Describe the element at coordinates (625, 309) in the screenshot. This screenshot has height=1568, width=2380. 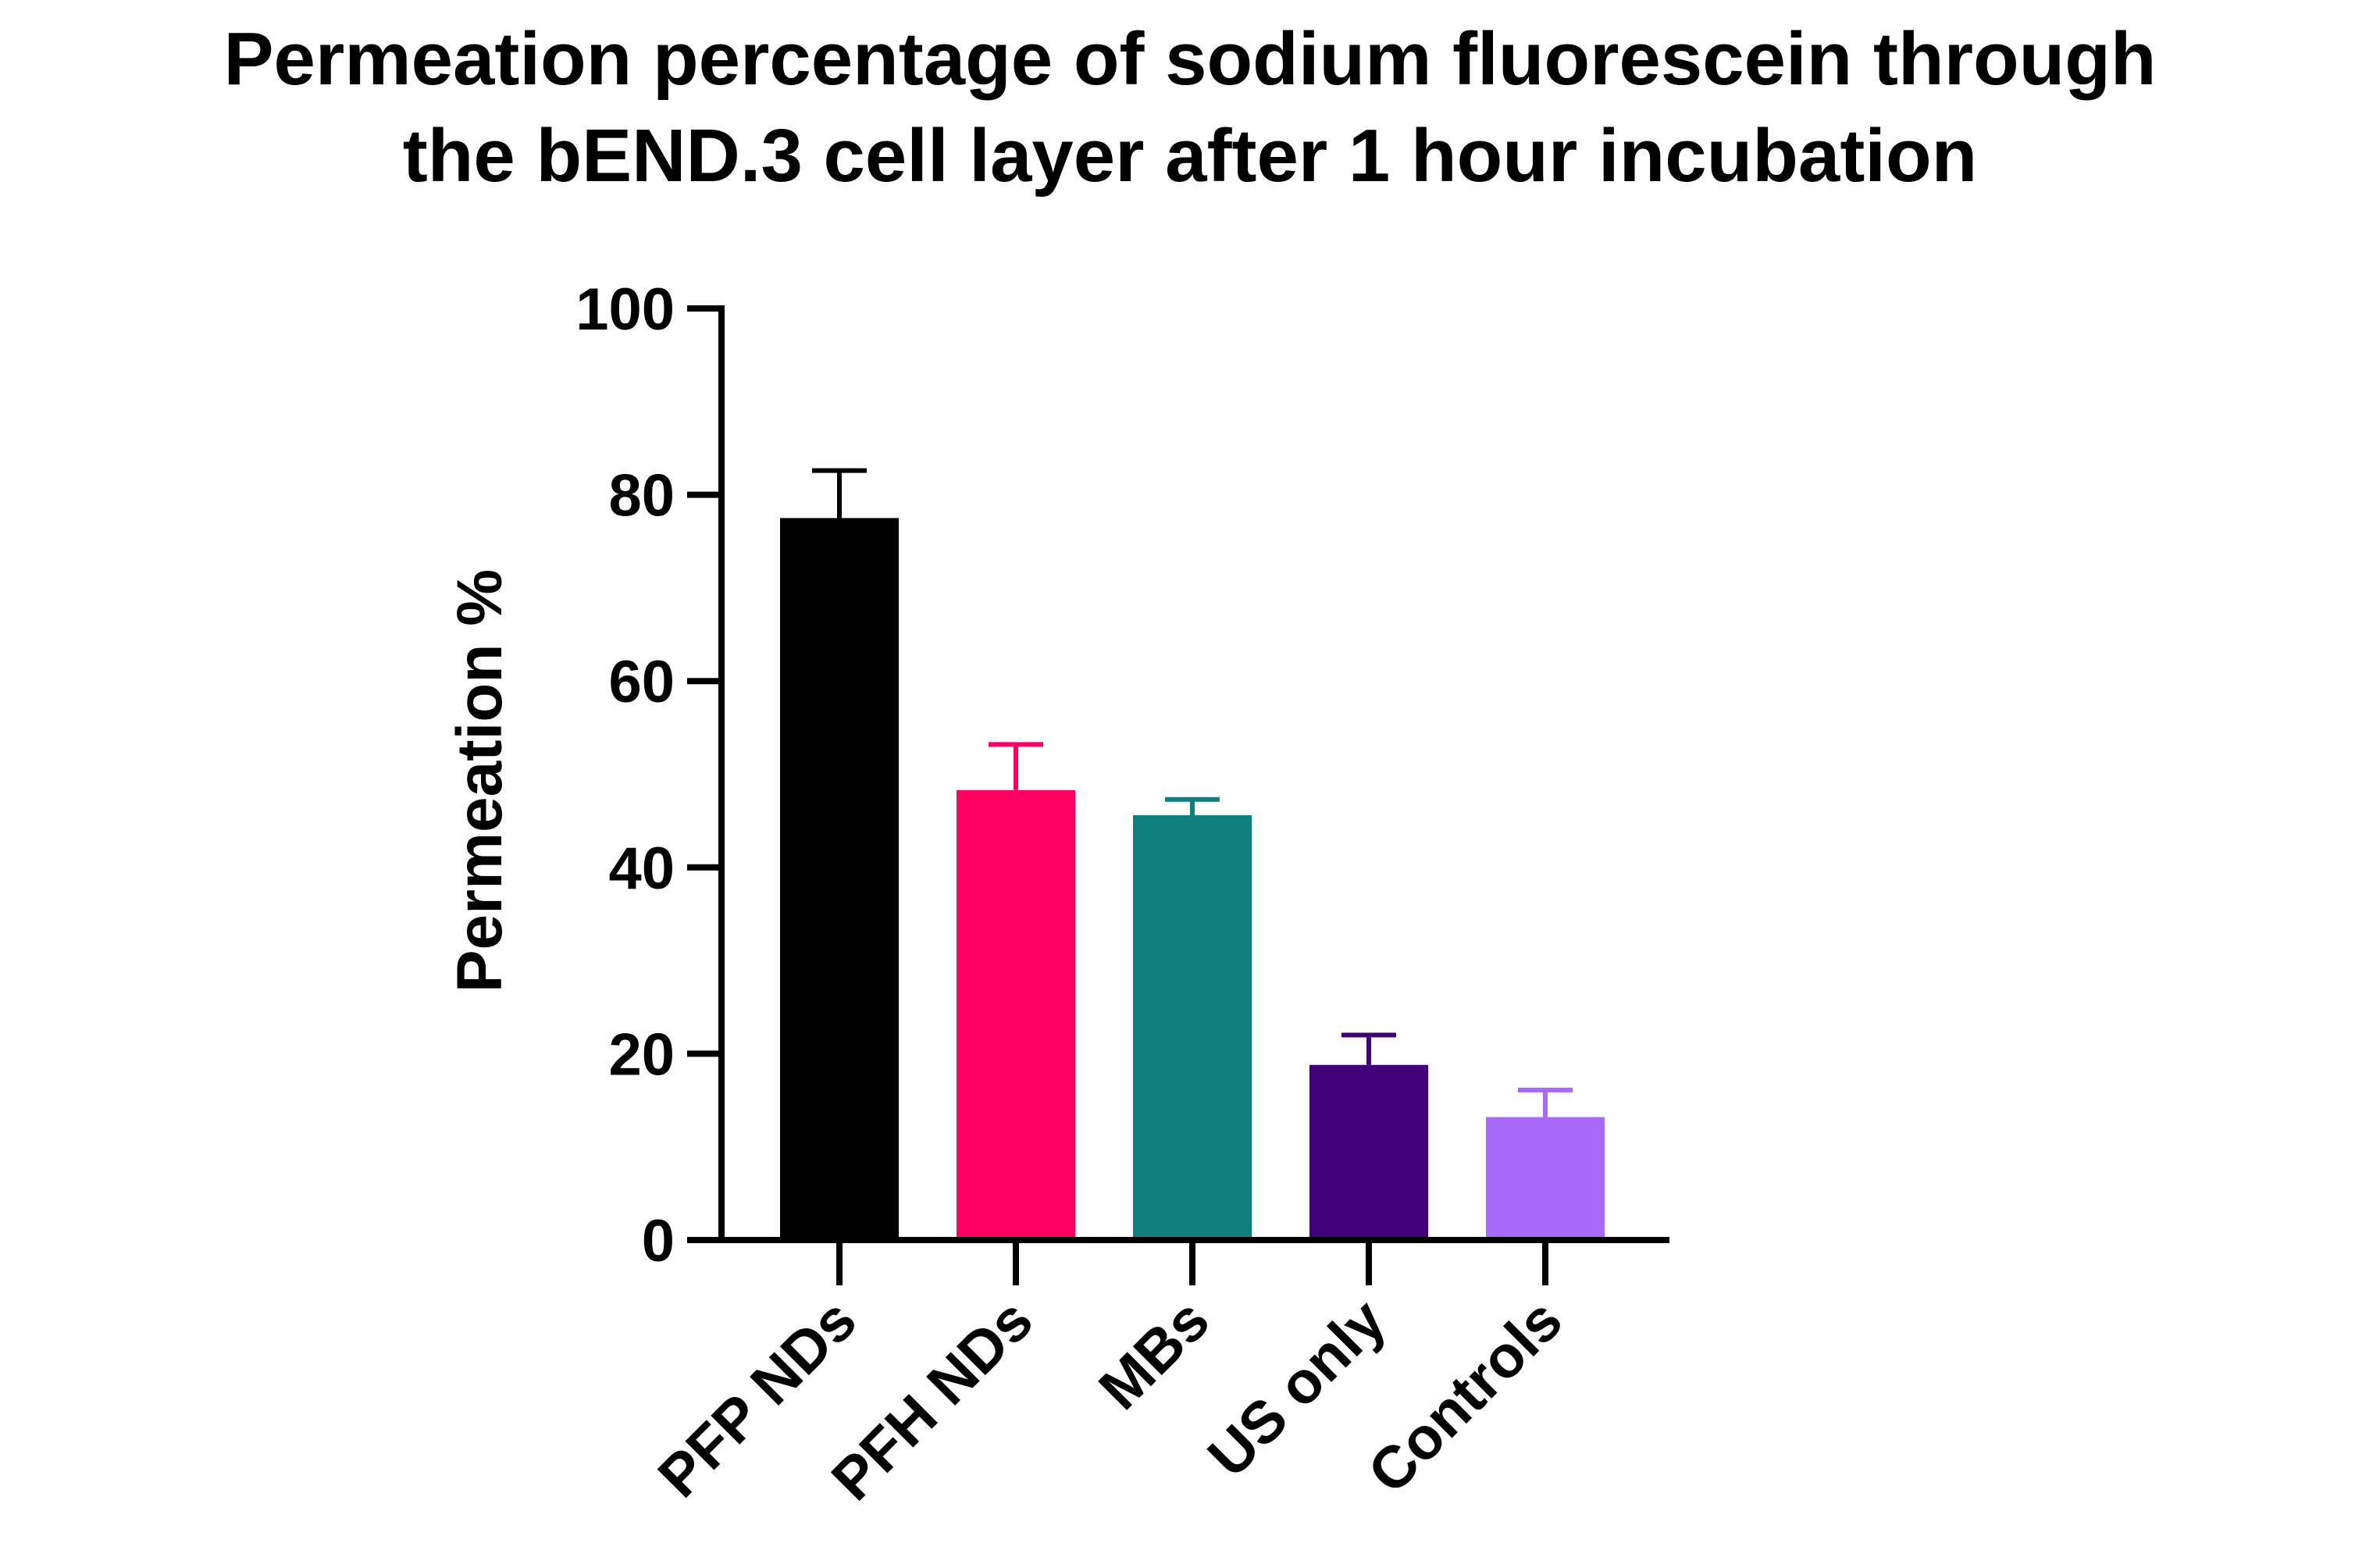
I see `y-tick-label-100: 100` at that location.